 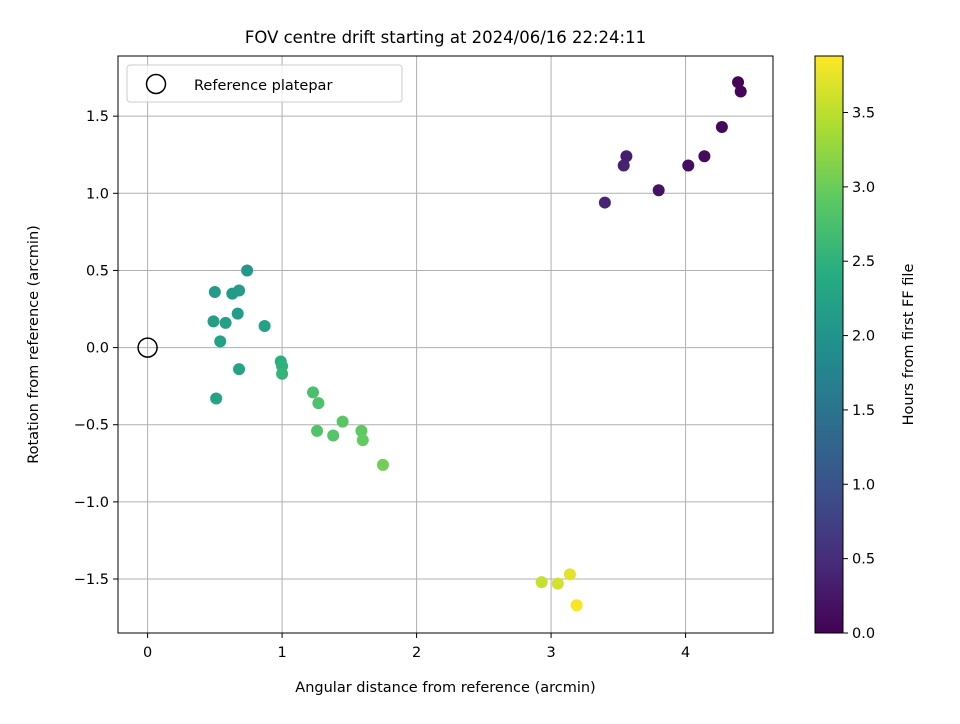 I want to click on x-axis-label: Angular distance from reference (arcmin), so click(x=445, y=688).